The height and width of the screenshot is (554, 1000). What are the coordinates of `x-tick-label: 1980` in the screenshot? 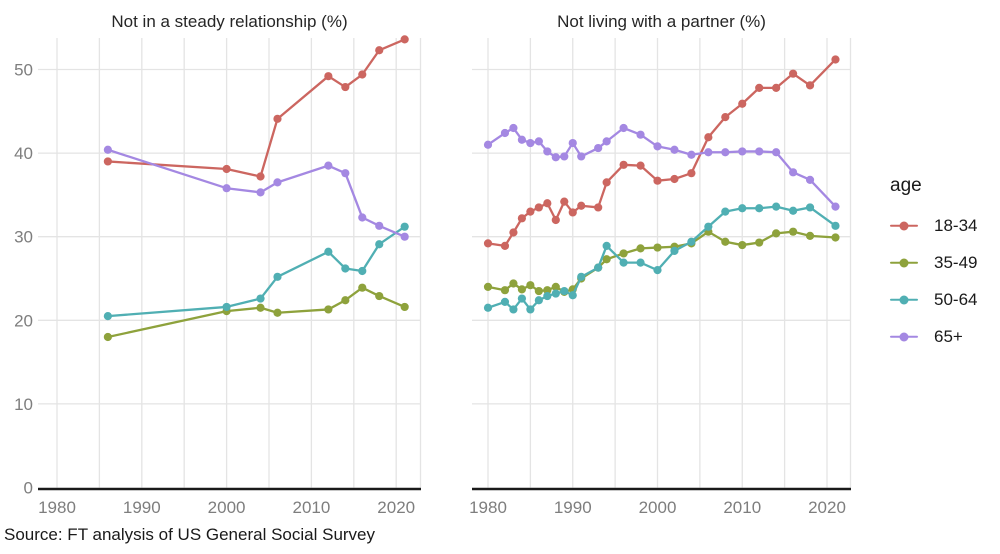 It's located at (488, 507).